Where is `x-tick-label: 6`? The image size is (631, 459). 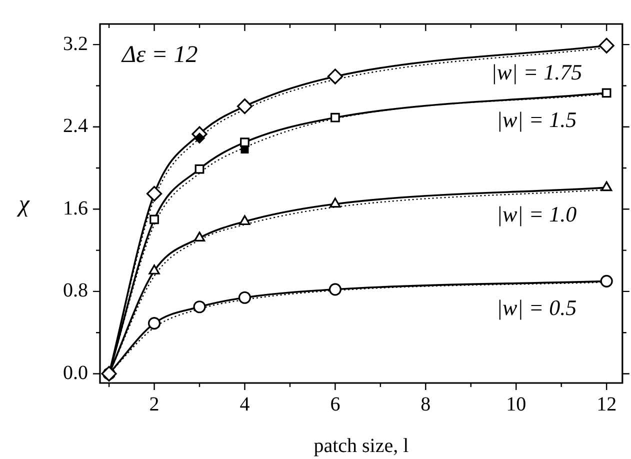
x-tick-label: 6 is located at coordinates (335, 404).